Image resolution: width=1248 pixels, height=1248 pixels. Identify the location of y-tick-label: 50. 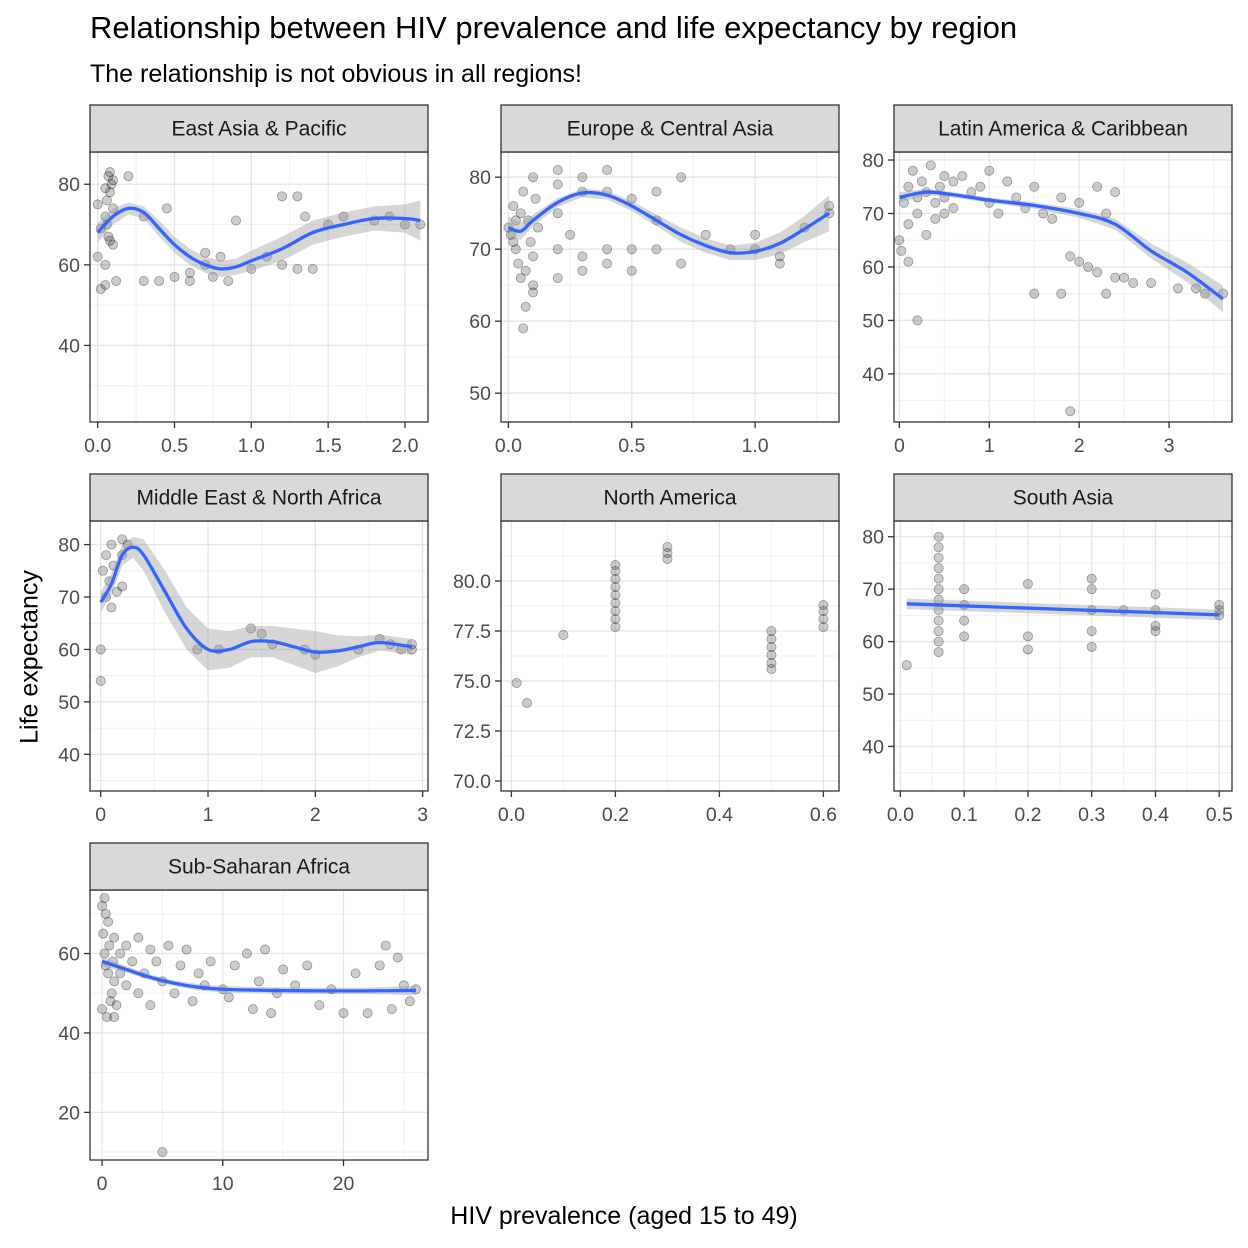
(480, 394).